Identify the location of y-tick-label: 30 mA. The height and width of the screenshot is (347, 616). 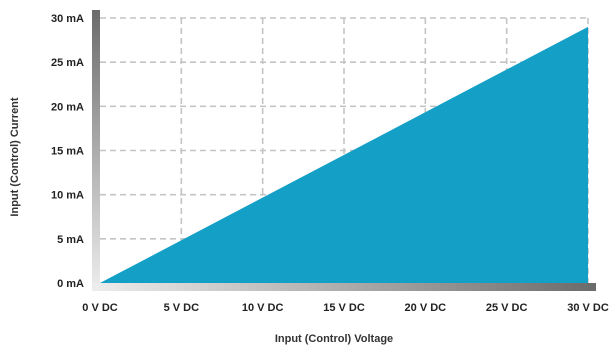
(67, 19).